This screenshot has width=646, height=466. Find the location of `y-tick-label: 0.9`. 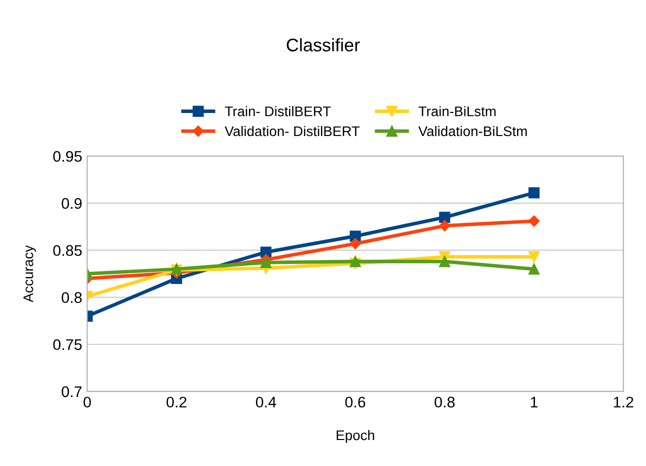

y-tick-label: 0.9 is located at coordinates (72, 203).